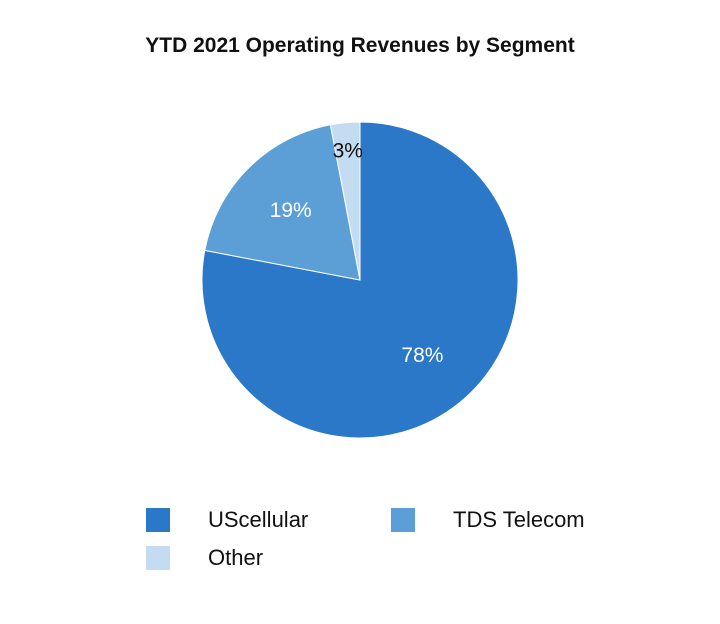 This screenshot has width=720, height=624. What do you see at coordinates (258, 519) in the screenshot?
I see `legend-label-uscellular: UScellular` at bounding box center [258, 519].